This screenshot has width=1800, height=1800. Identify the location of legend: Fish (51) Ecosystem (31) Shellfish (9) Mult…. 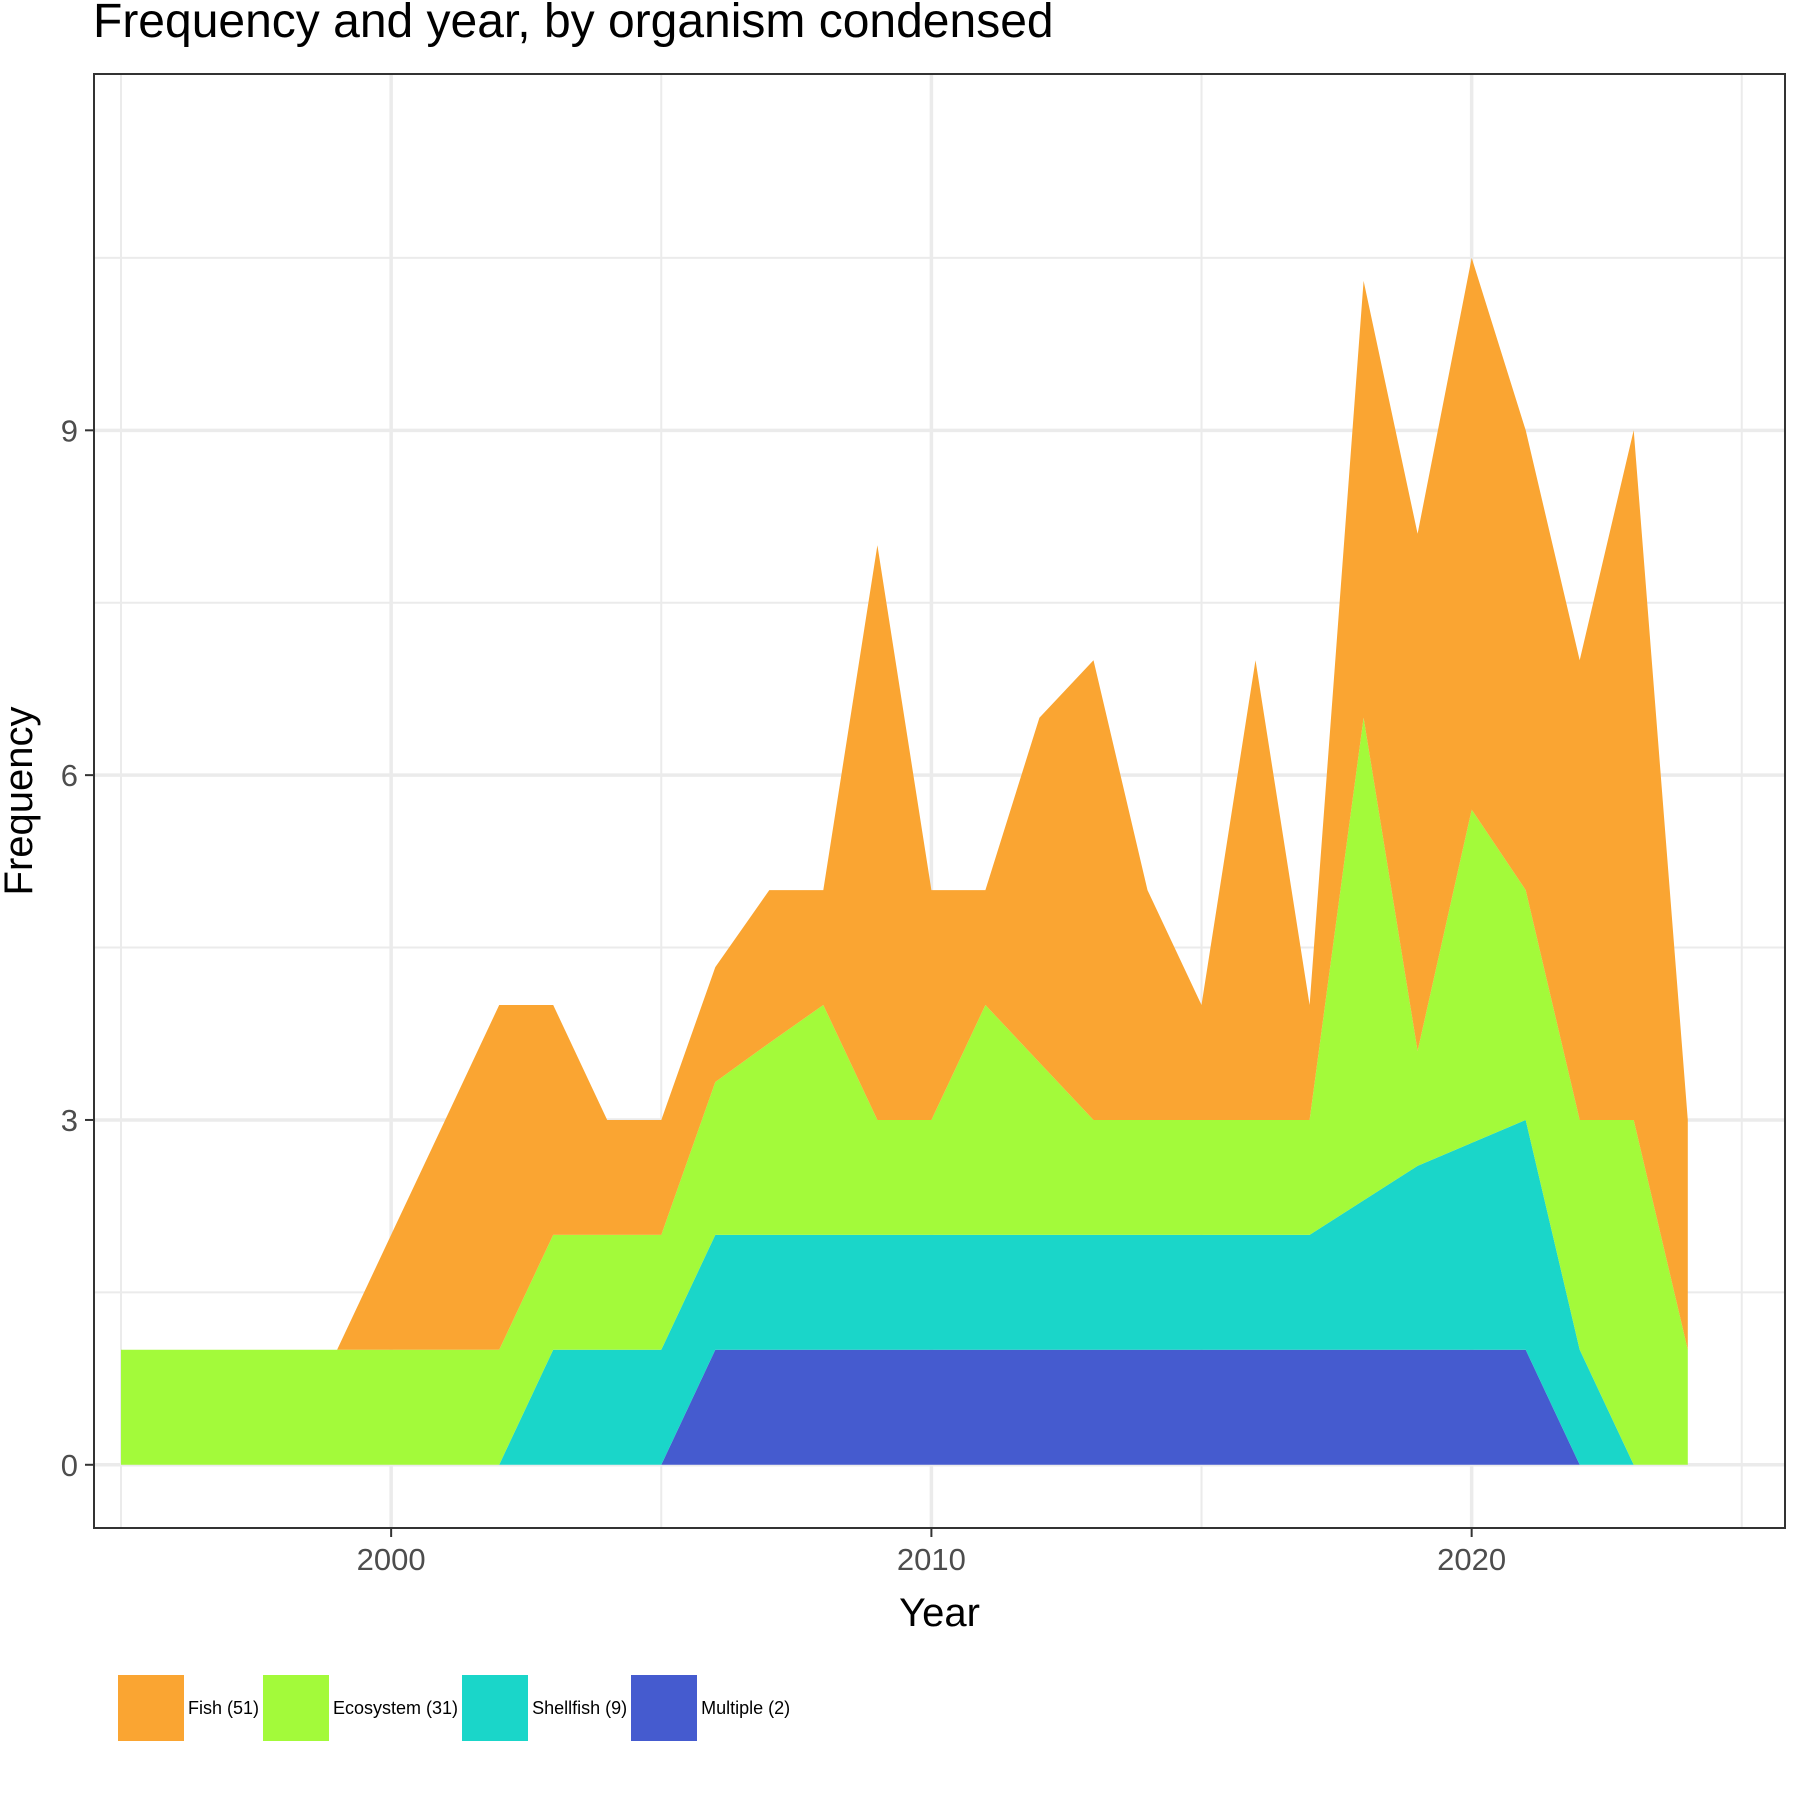
(456, 1708).